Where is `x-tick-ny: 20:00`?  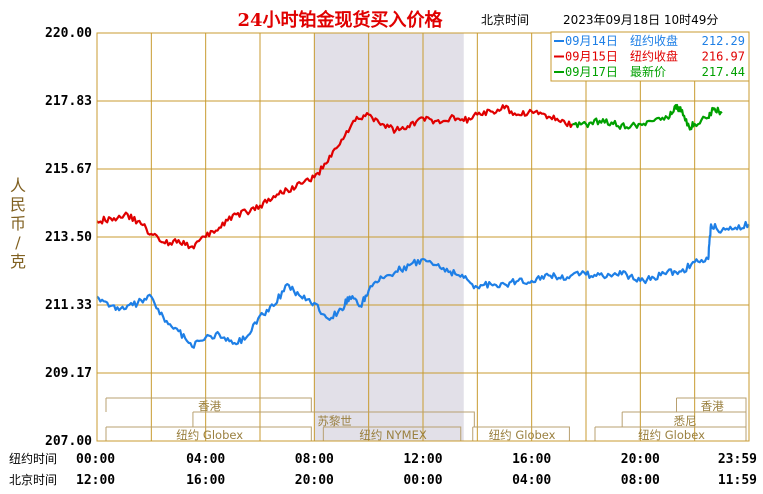
x-tick-ny: 20:00 is located at coordinates (640, 459).